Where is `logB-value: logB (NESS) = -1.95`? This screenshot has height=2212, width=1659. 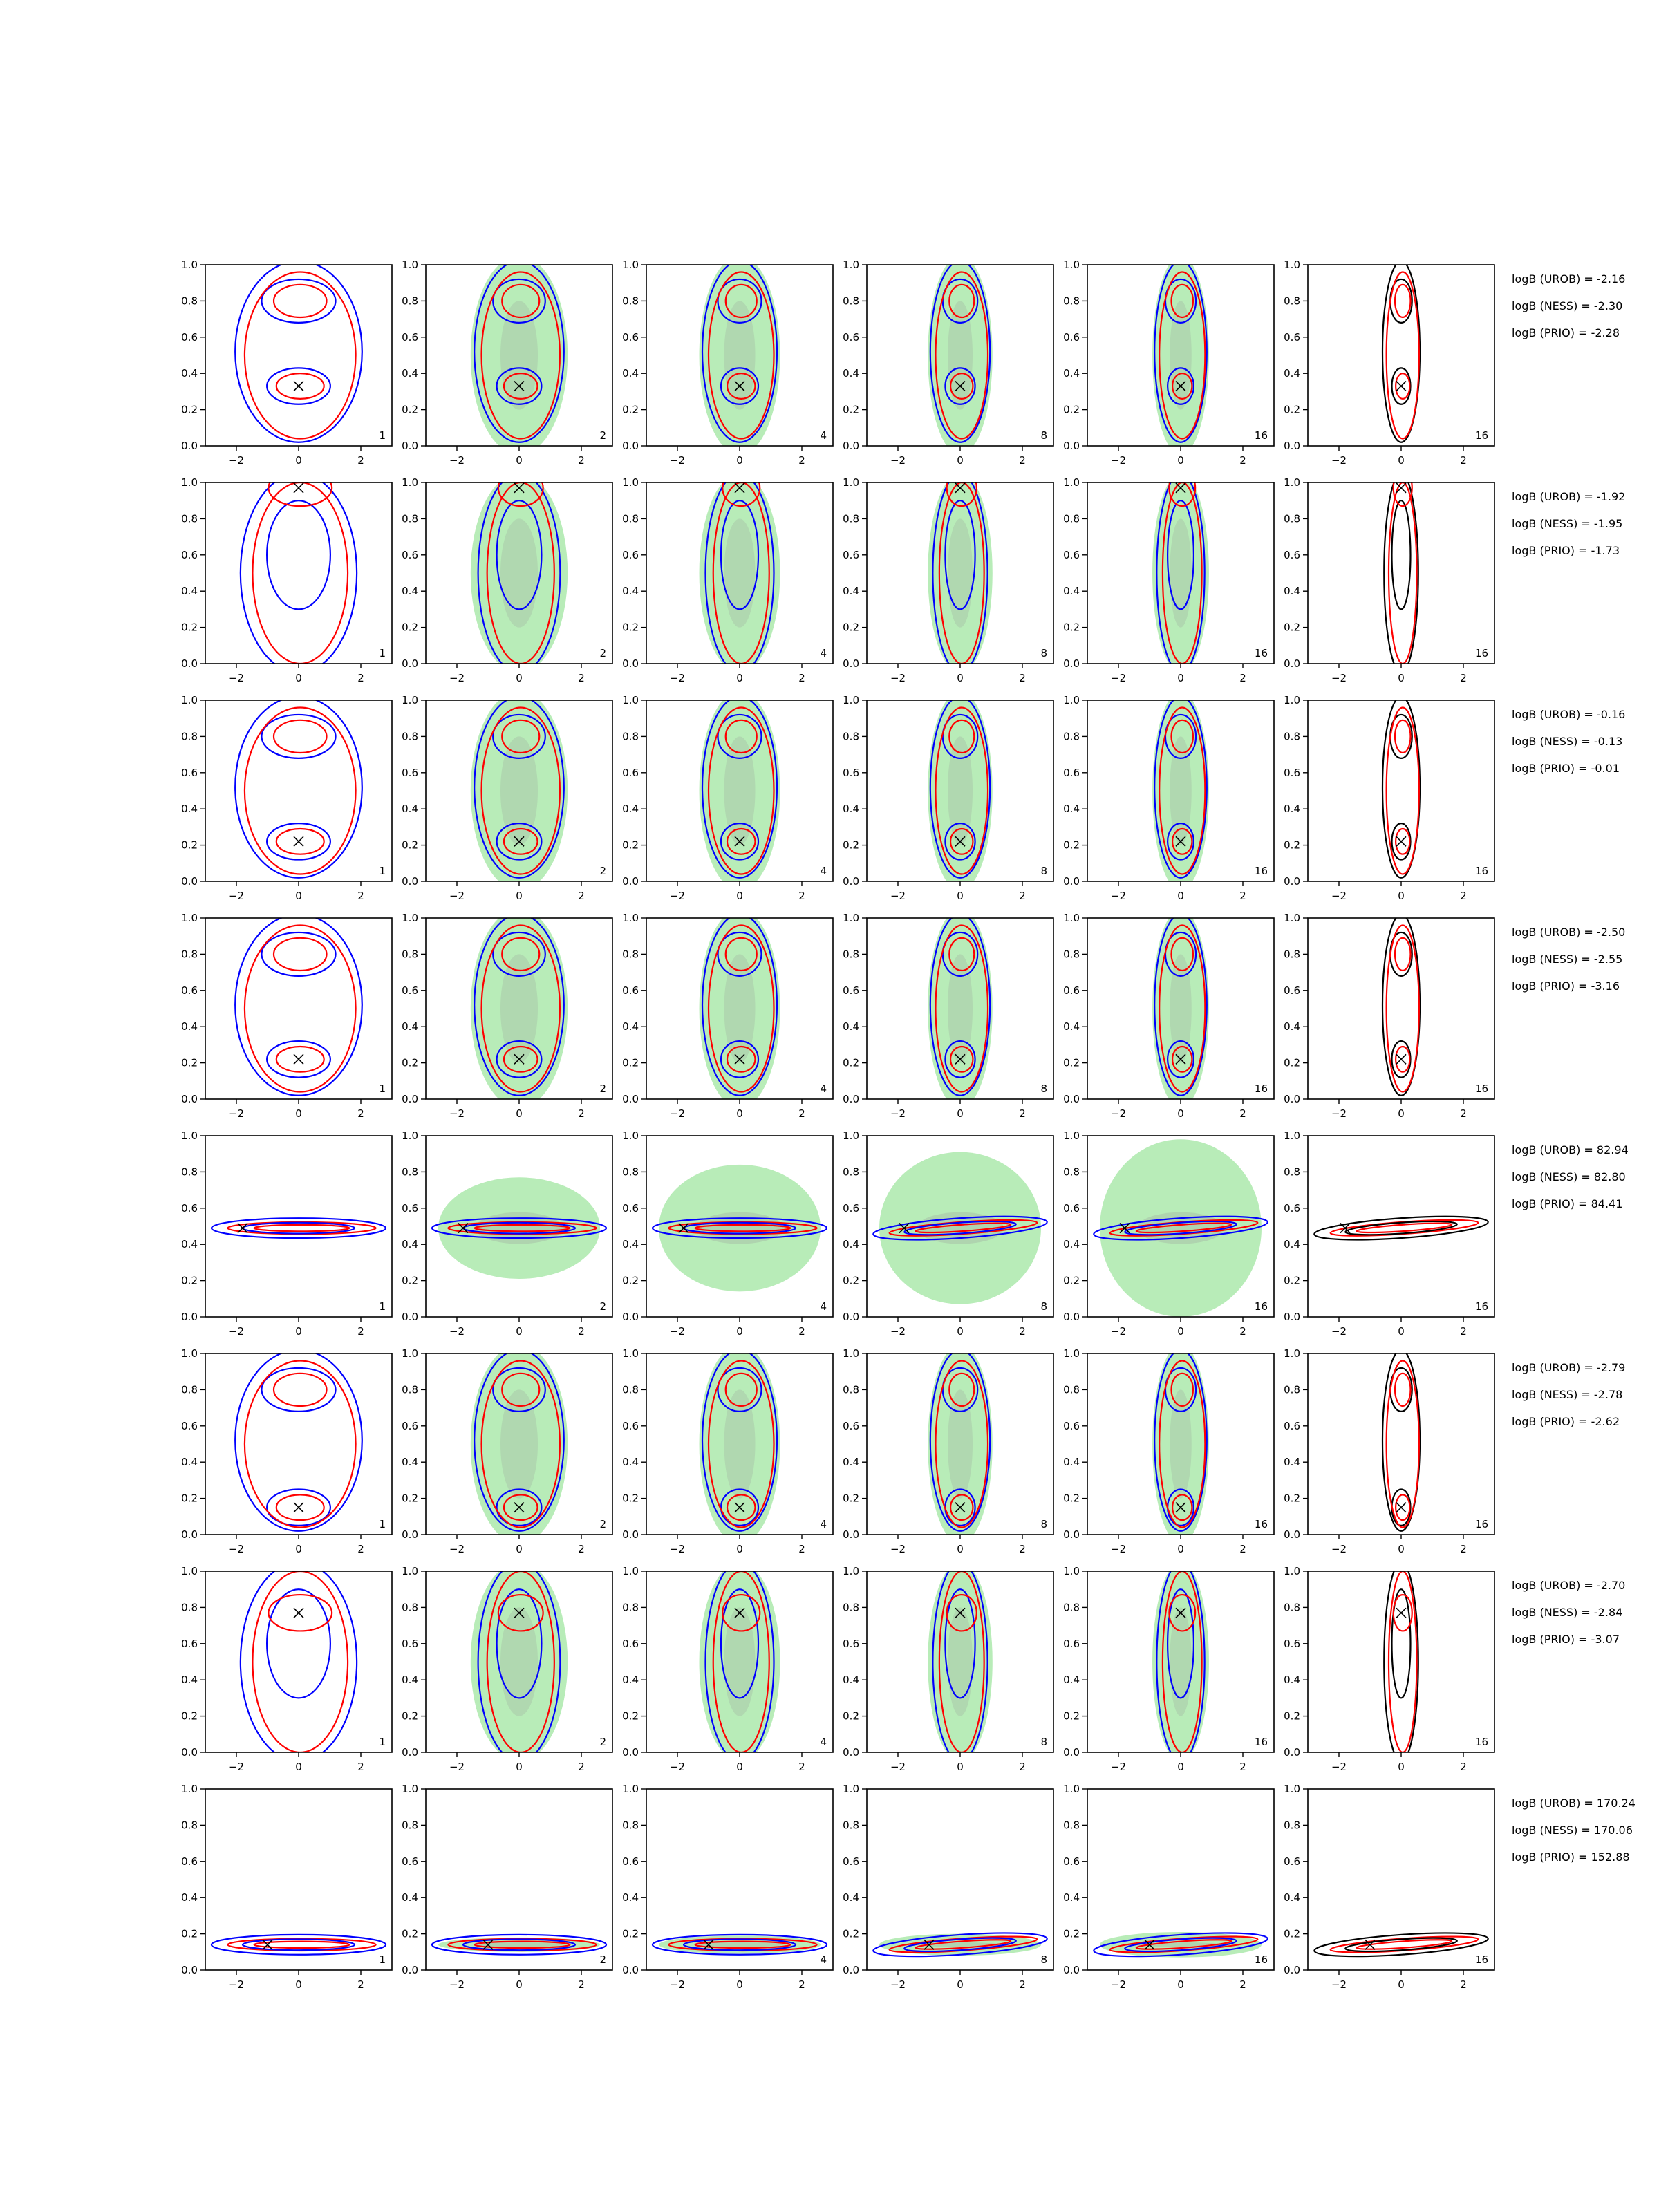 logB-value: logB (NESS) = -1.95 is located at coordinates (1567, 523).